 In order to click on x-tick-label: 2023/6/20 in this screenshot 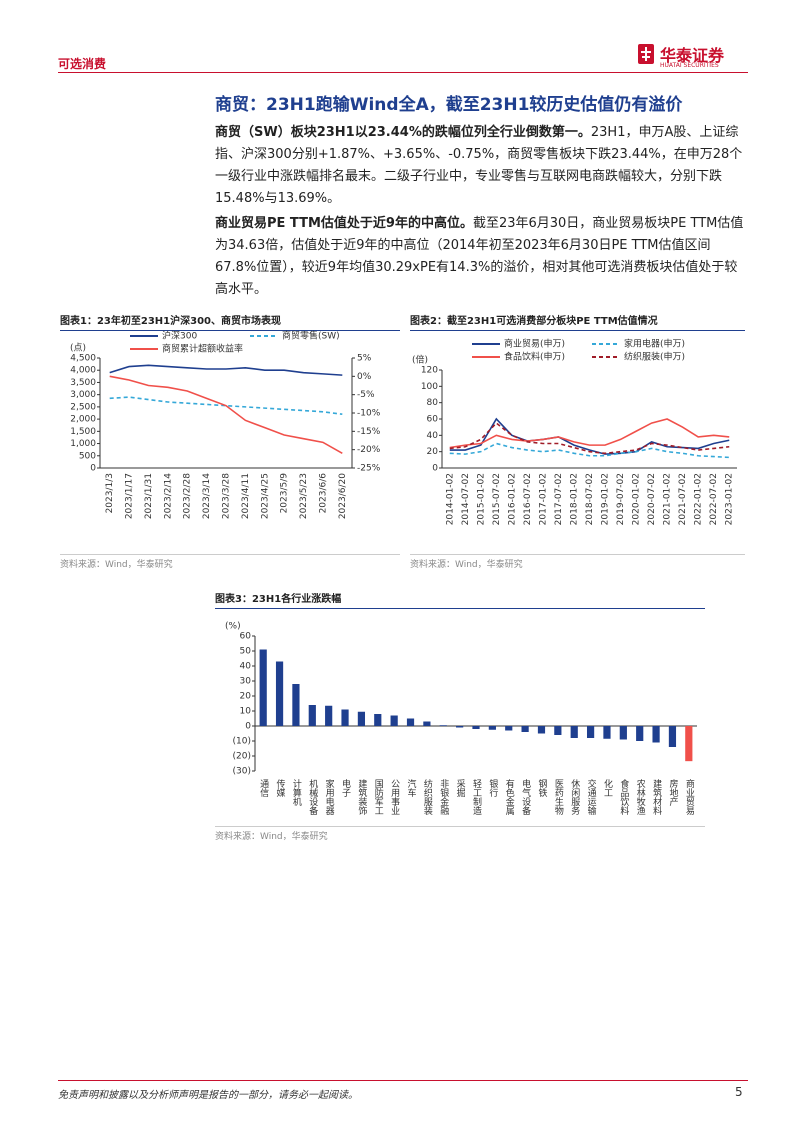, I will do `click(343, 496)`.